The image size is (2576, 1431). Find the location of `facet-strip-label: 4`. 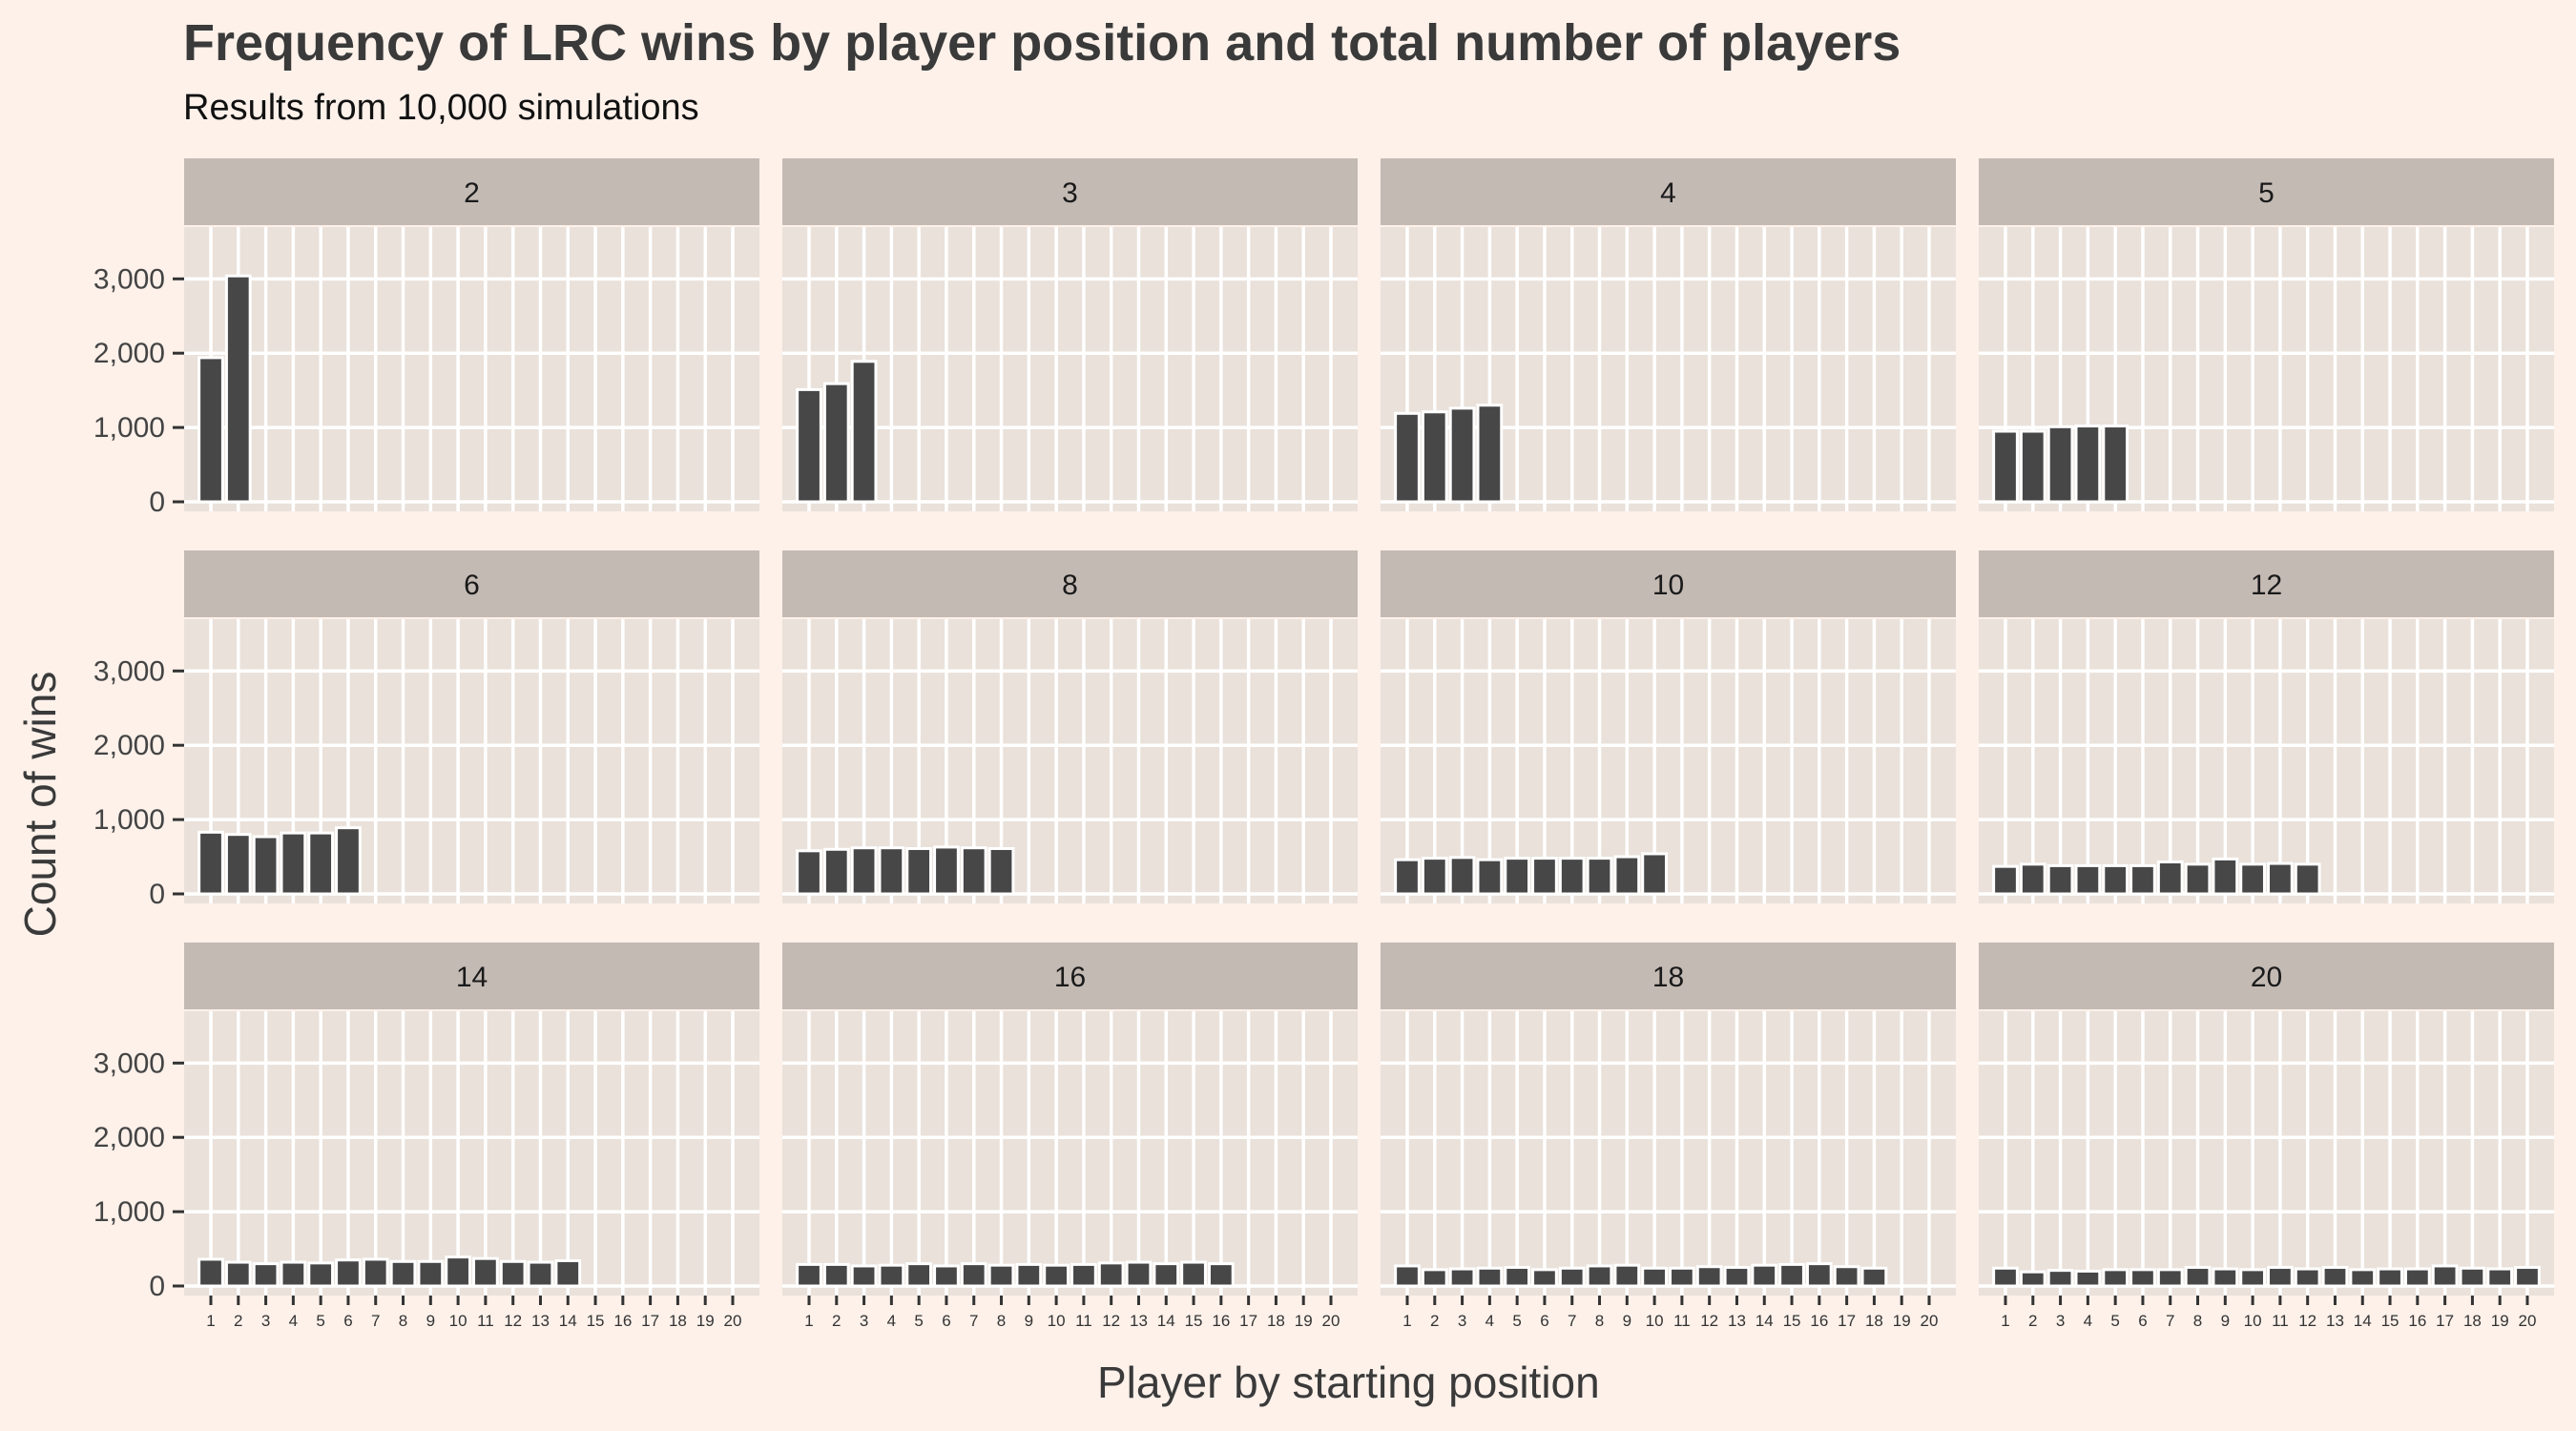

facet-strip-label: 4 is located at coordinates (1668, 193).